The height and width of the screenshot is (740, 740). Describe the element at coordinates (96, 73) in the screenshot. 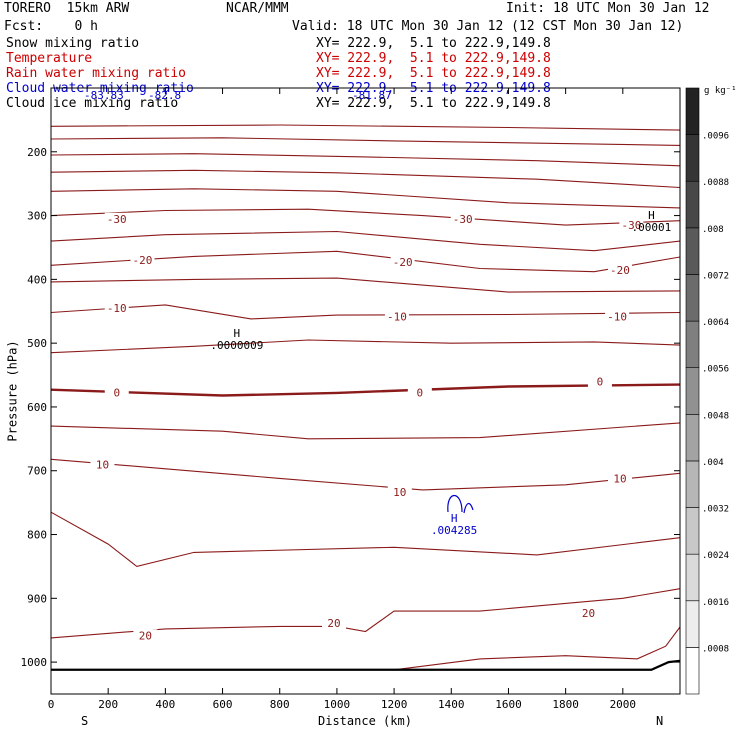

I see `legend-rain-name: Rain water mixing ratio` at that location.